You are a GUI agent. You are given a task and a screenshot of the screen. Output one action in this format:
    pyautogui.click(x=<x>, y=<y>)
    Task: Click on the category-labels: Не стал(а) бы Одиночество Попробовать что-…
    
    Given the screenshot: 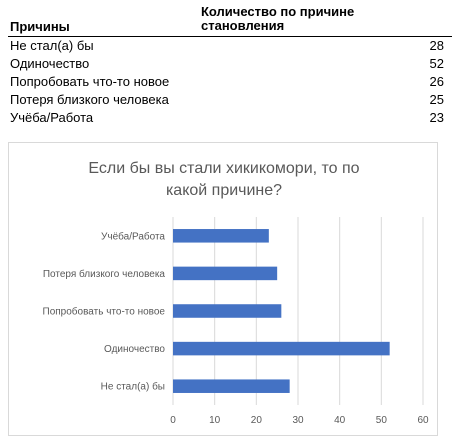 What is the action you would take?
    pyautogui.click(x=104, y=311)
    